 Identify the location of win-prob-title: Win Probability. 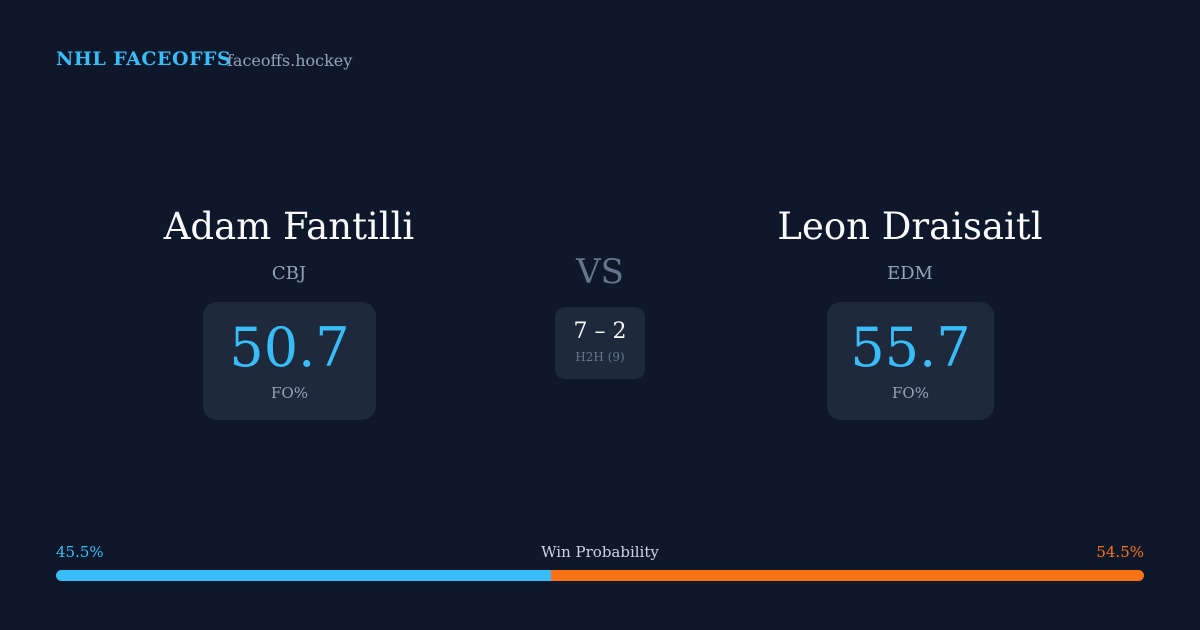
(600, 552).